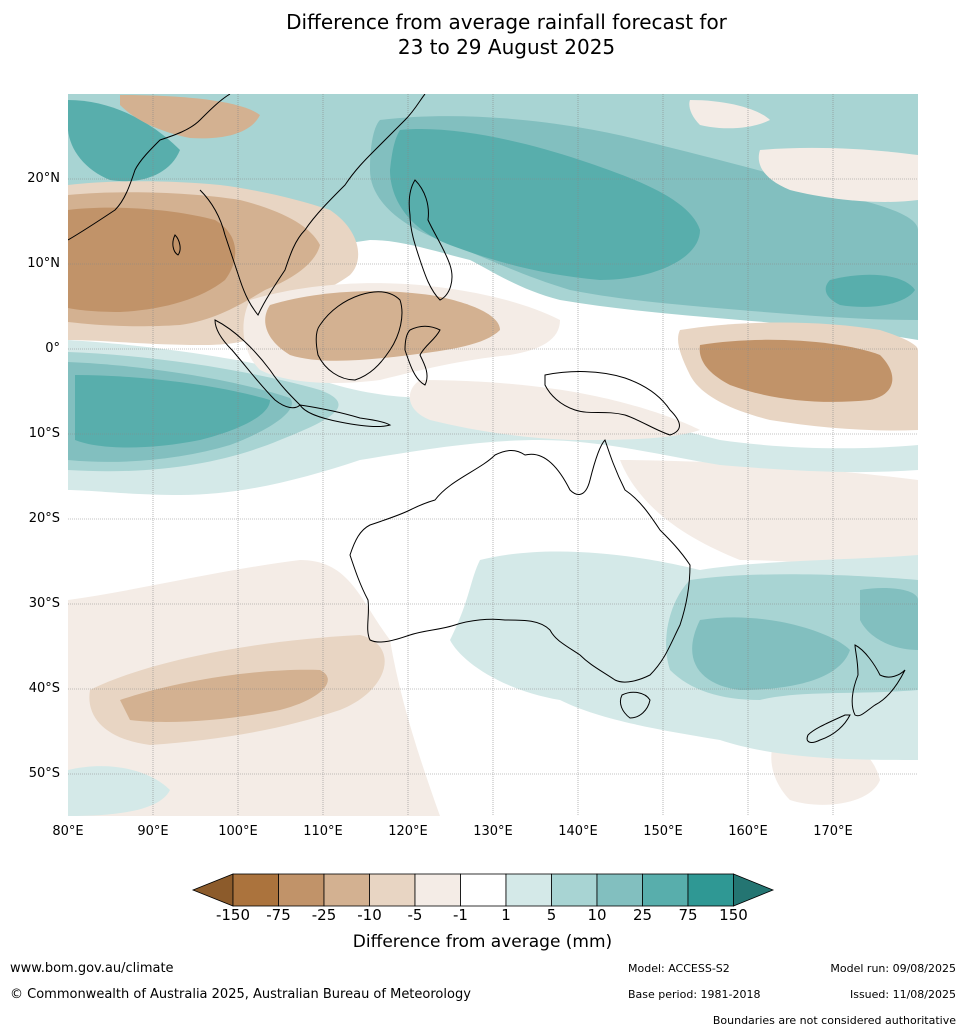 The image size is (965, 1035). I want to click on lat-label: 20°S, so click(44, 518).